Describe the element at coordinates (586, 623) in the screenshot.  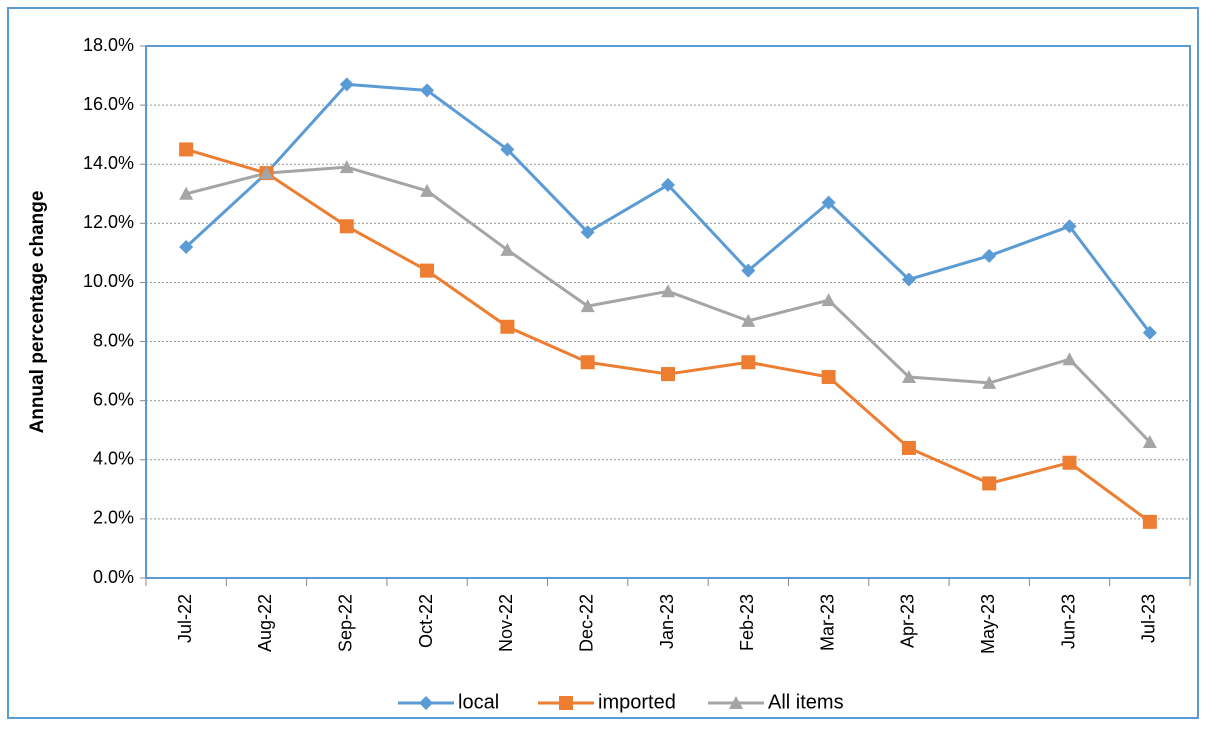
I see `x-tick-label: Dec-22` at that location.